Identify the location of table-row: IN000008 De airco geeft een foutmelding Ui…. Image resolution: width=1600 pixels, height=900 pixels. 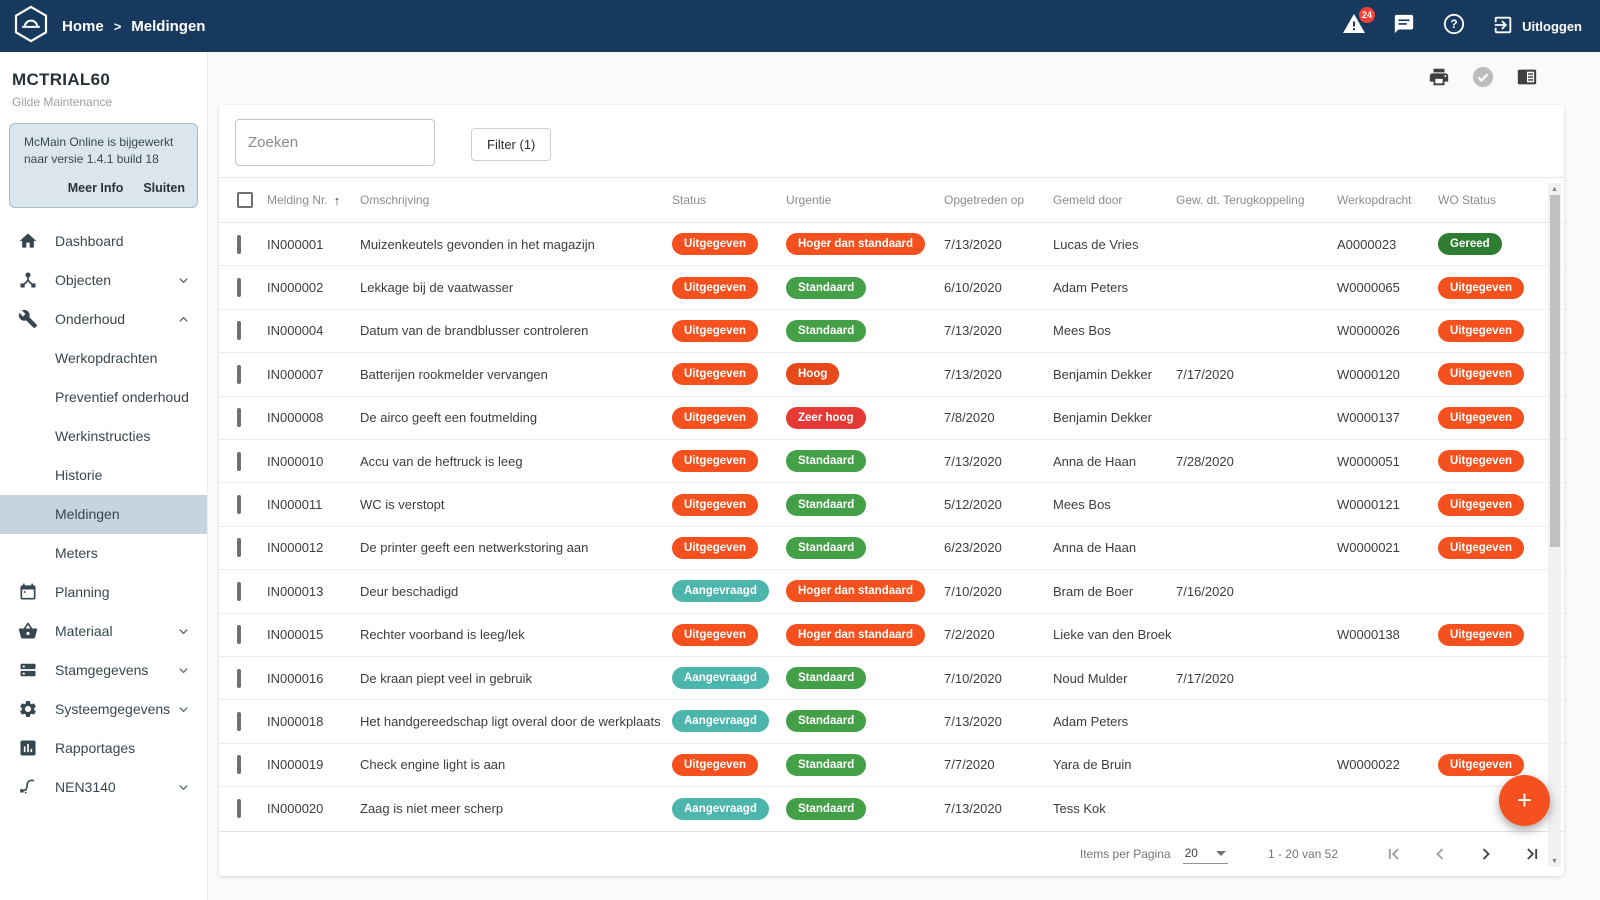
(891, 418).